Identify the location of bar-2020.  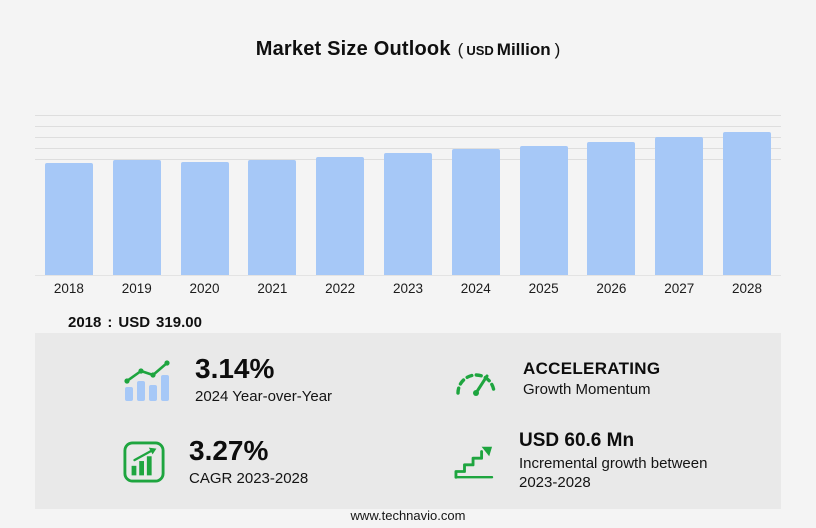
(204, 218).